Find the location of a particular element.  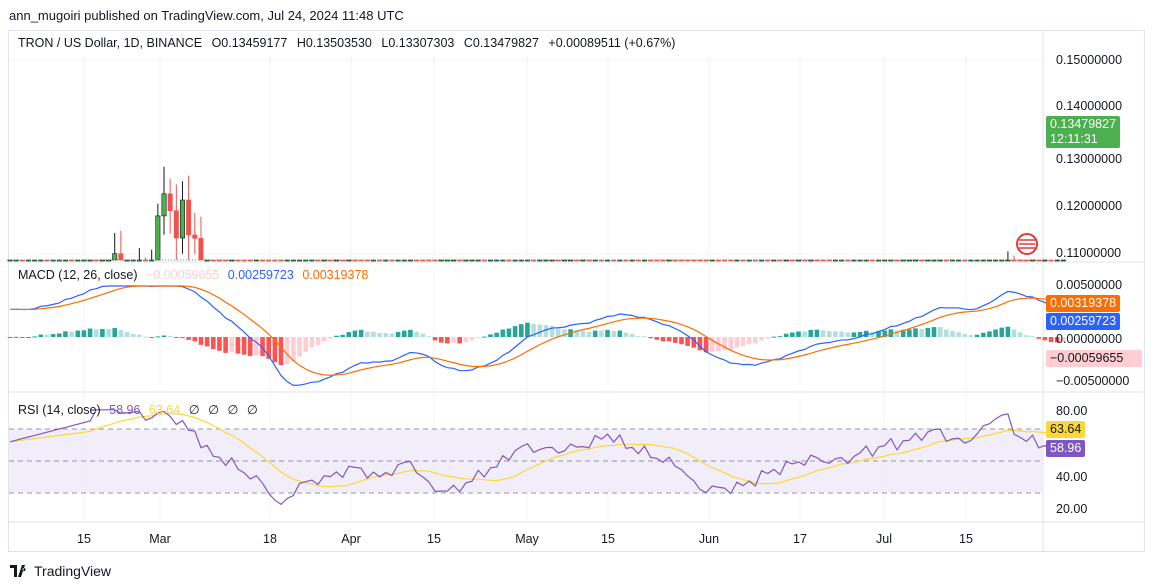

rsi-ma-value: 63.64 is located at coordinates (164, 410).